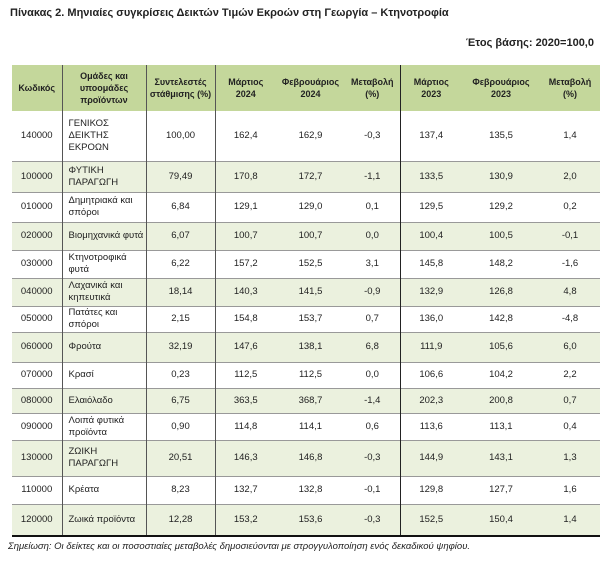  Describe the element at coordinates (37, 458) in the screenshot. I see `table-cell: 130000` at that location.